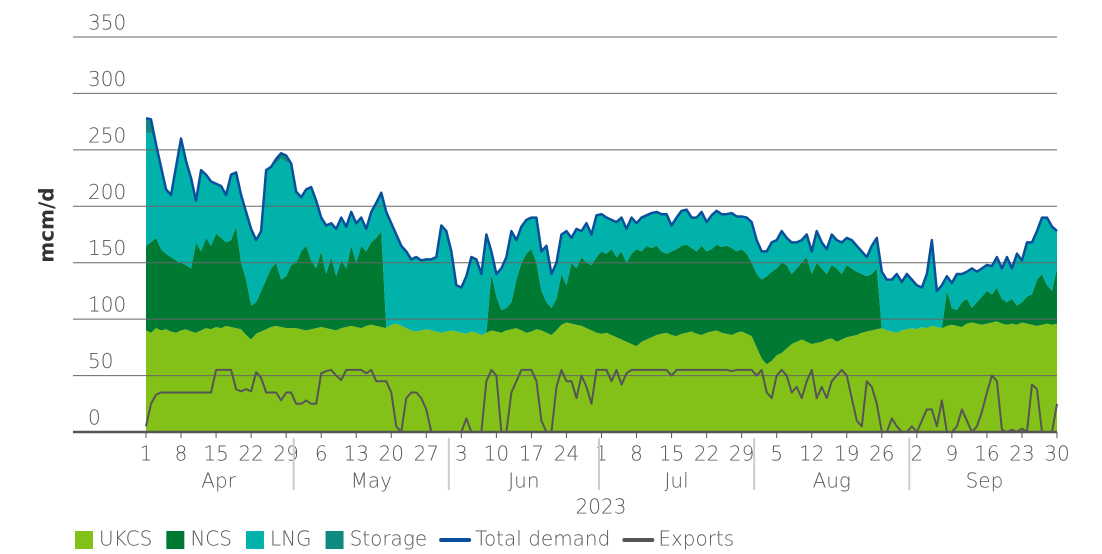 This screenshot has height=554, width=1102. I want to click on x-tick-label: 20, so click(391, 454).